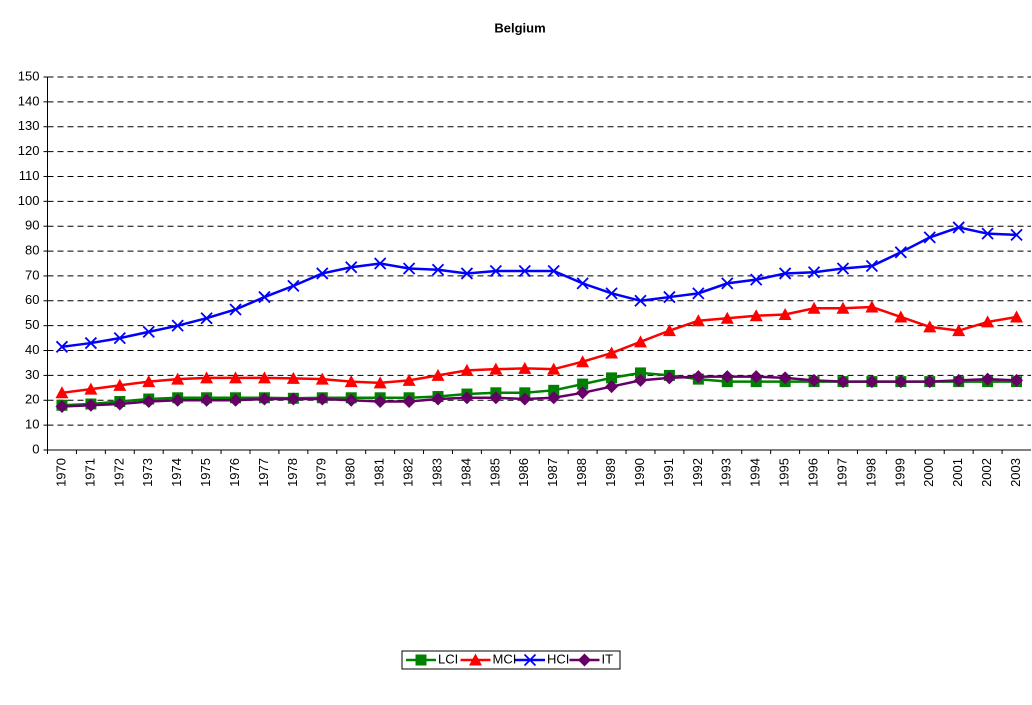 This screenshot has width=1032, height=705. What do you see at coordinates (581, 472) in the screenshot?
I see `x-tick-label: 1988` at bounding box center [581, 472].